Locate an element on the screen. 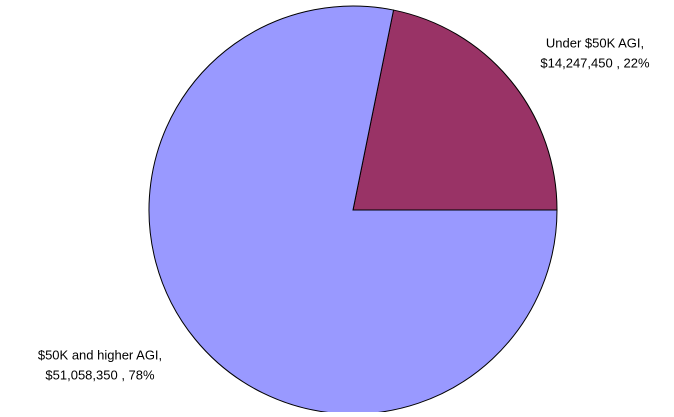 The width and height of the screenshot is (674, 417). slice-label: $50K and higher AGI, is located at coordinates (100, 354).